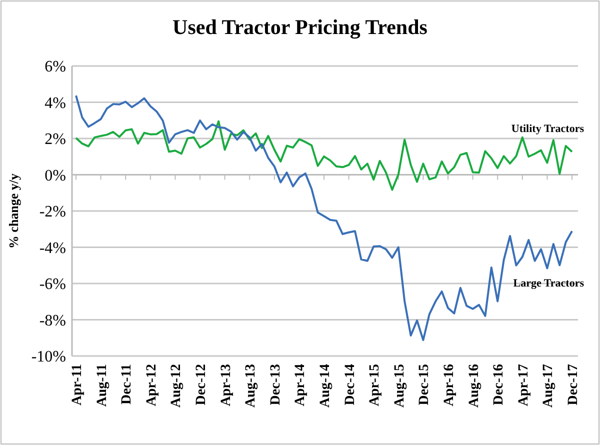 The image size is (600, 445). Describe the element at coordinates (48, 357) in the screenshot. I see `y-tick-label: -10%` at that location.